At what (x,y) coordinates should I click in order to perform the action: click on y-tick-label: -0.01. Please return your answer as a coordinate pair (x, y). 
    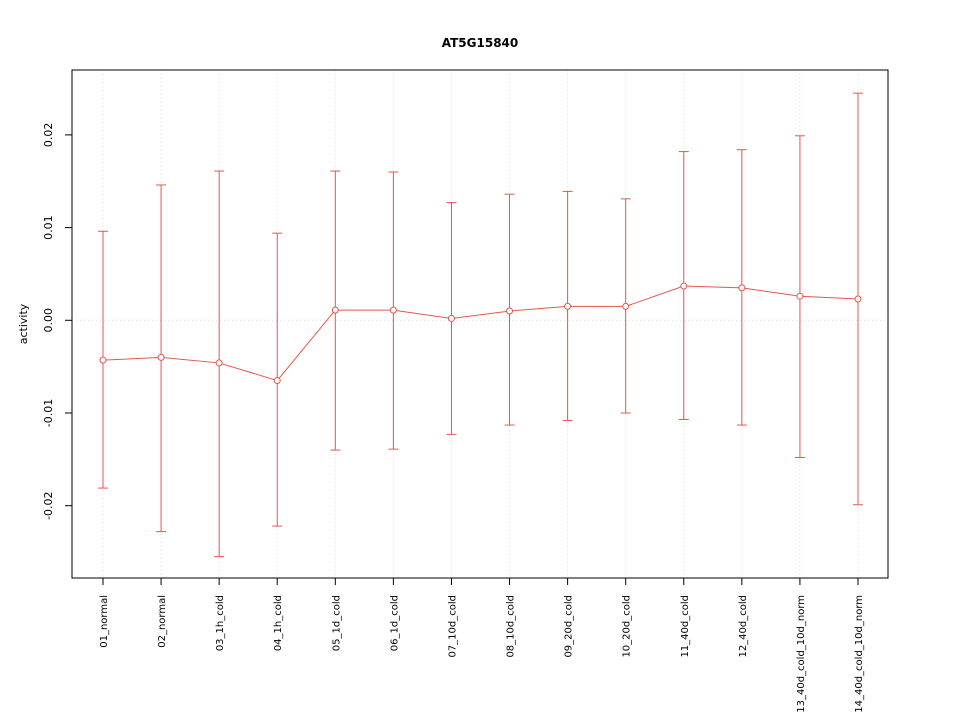
    Looking at the image, I should click on (48, 413).